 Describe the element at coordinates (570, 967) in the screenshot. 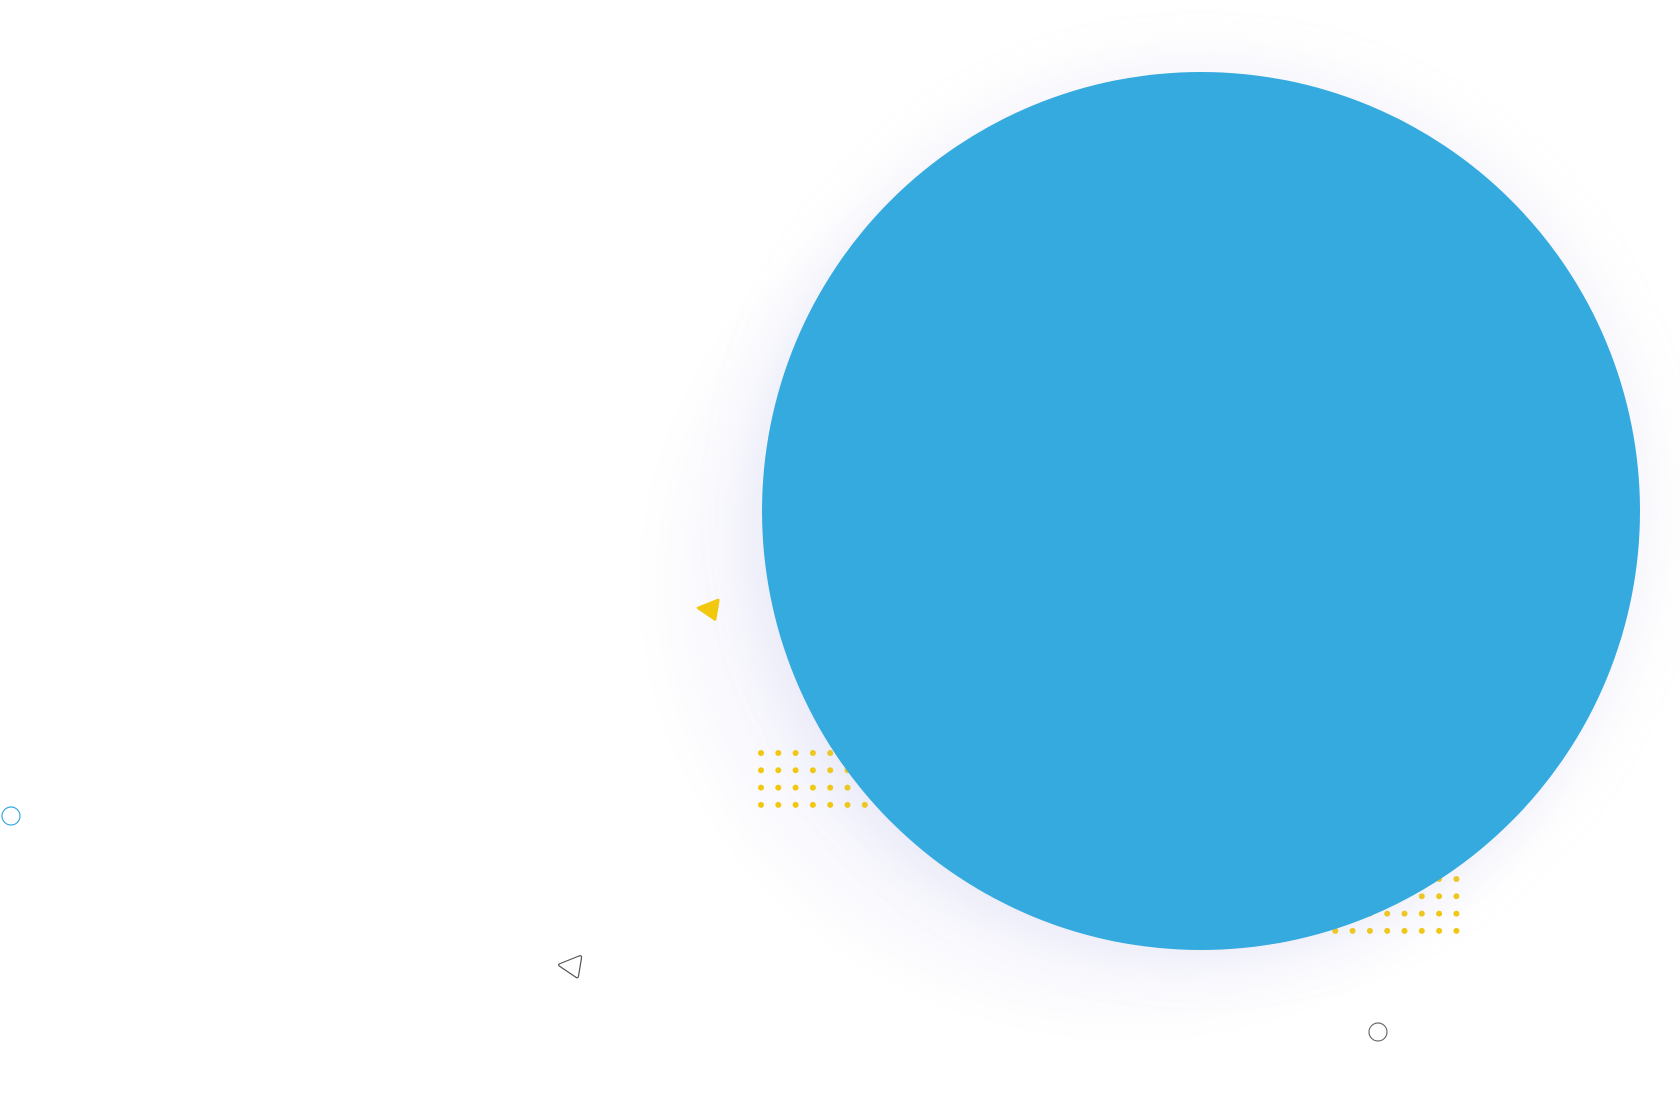

I see `outline-triangle-icon` at that location.